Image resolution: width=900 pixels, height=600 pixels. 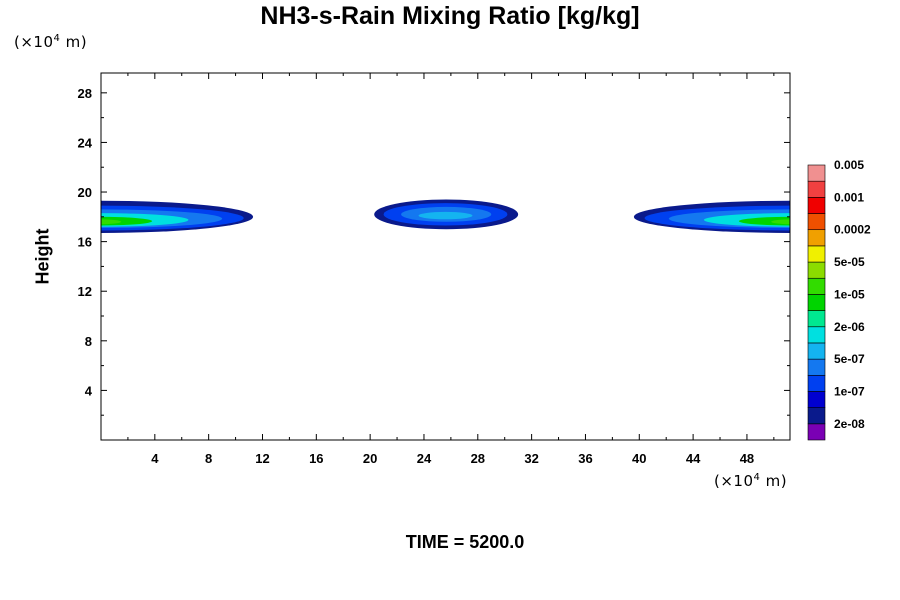 What do you see at coordinates (774, 481) in the screenshot?
I see `x-unit-suffix: m)` at bounding box center [774, 481].